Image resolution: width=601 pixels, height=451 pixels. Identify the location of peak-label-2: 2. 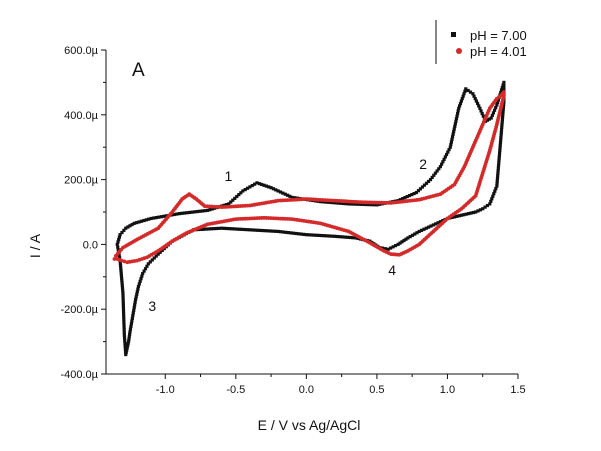
(423, 164).